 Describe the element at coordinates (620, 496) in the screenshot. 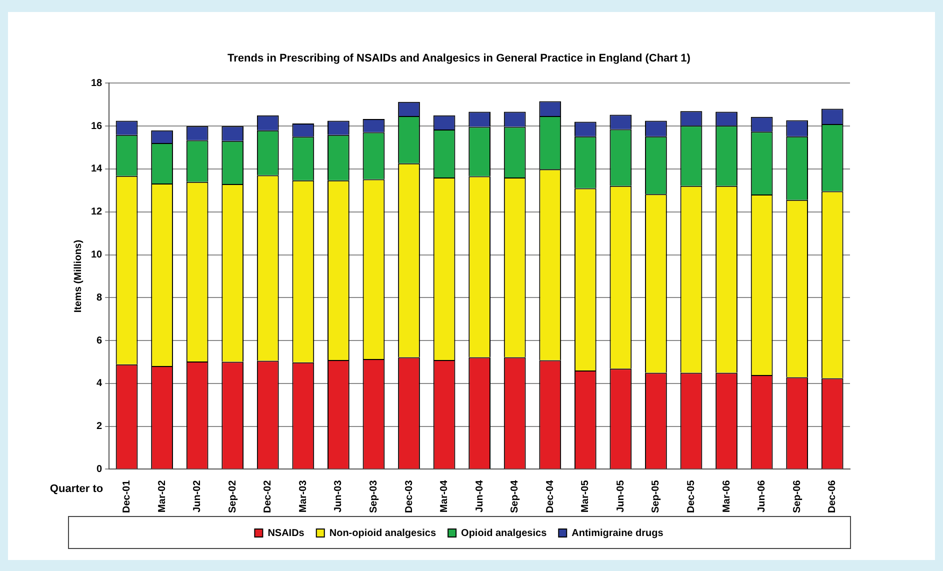

I see `x-tick-label: Jun-05` at that location.